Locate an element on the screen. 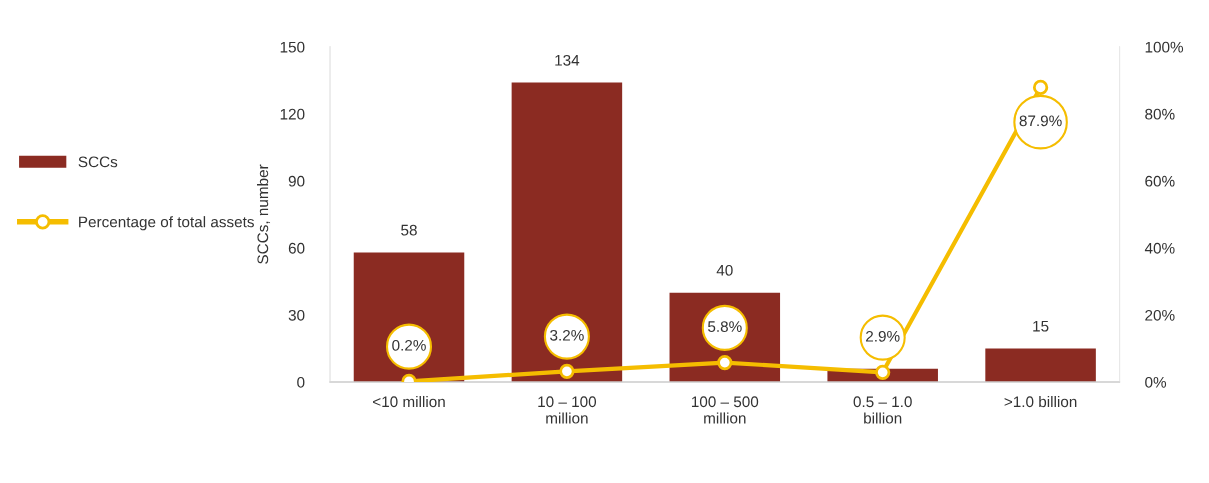 The width and height of the screenshot is (1209, 483). x-tick-label: >1.0 billion is located at coordinates (1040, 401).